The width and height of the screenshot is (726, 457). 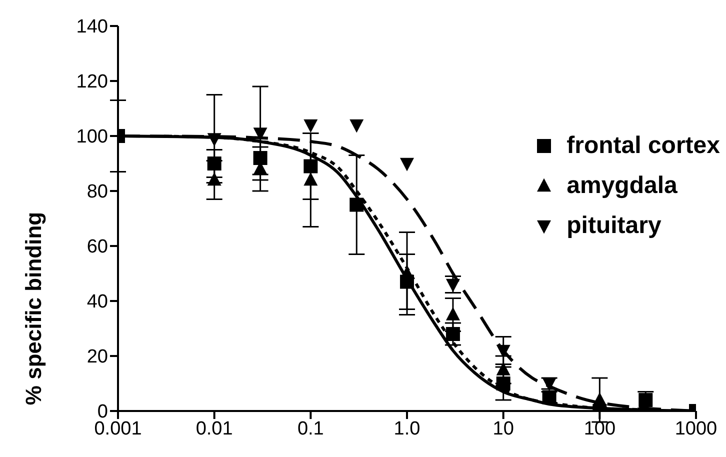 What do you see at coordinates (97, 302) in the screenshot?
I see `y-tick-label: 40` at bounding box center [97, 302].